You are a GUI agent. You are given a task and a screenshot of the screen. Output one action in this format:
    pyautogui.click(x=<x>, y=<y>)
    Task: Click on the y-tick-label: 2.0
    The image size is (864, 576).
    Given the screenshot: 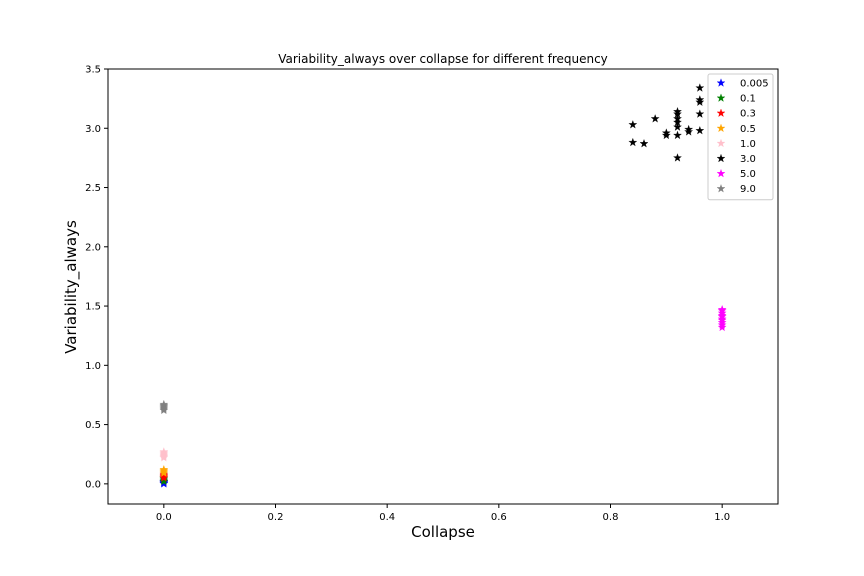 What is the action you would take?
    pyautogui.click(x=93, y=247)
    